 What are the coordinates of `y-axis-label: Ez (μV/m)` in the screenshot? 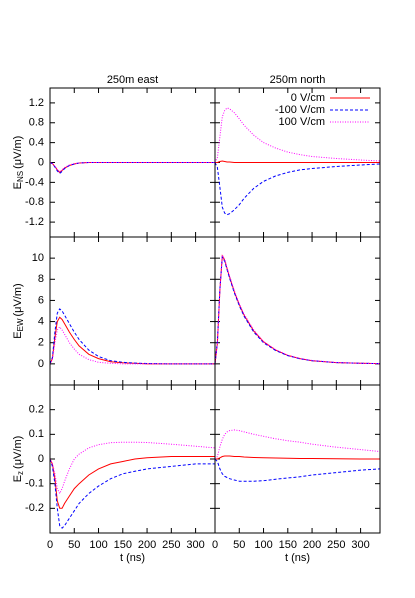 It's located at (18, 459).